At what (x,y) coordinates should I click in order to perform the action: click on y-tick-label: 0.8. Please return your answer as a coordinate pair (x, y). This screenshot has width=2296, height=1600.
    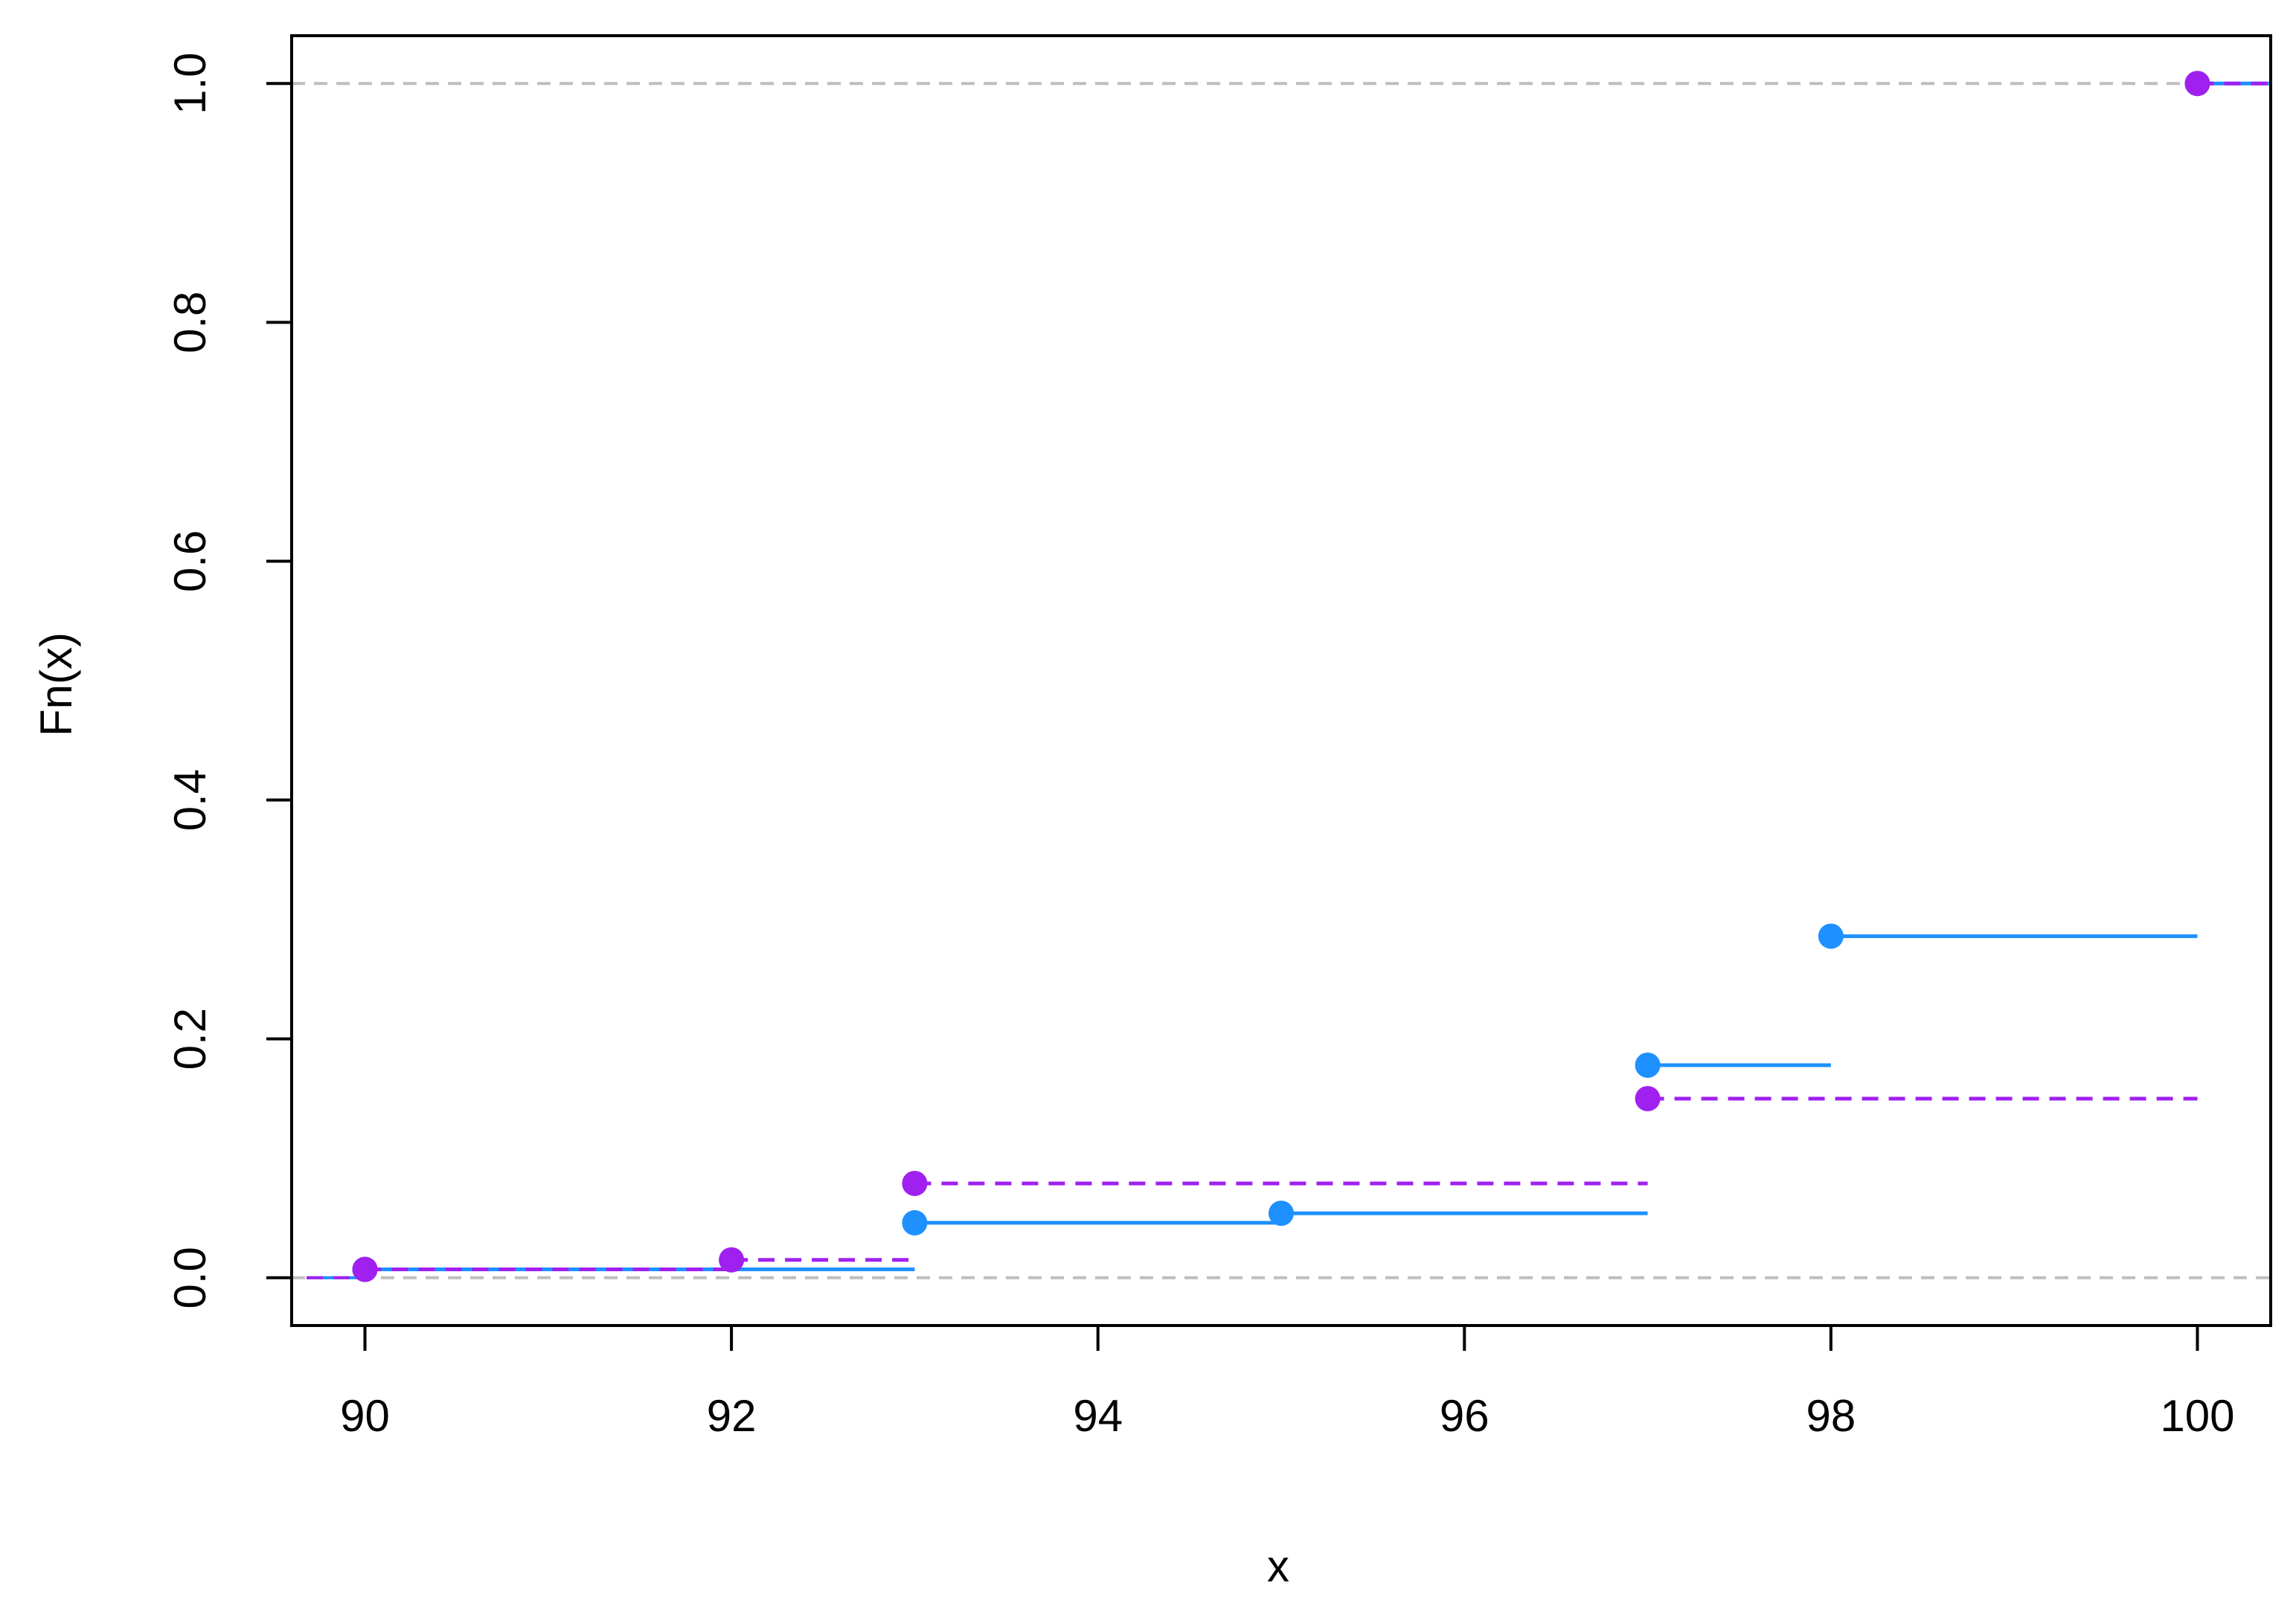
    Looking at the image, I should click on (190, 322).